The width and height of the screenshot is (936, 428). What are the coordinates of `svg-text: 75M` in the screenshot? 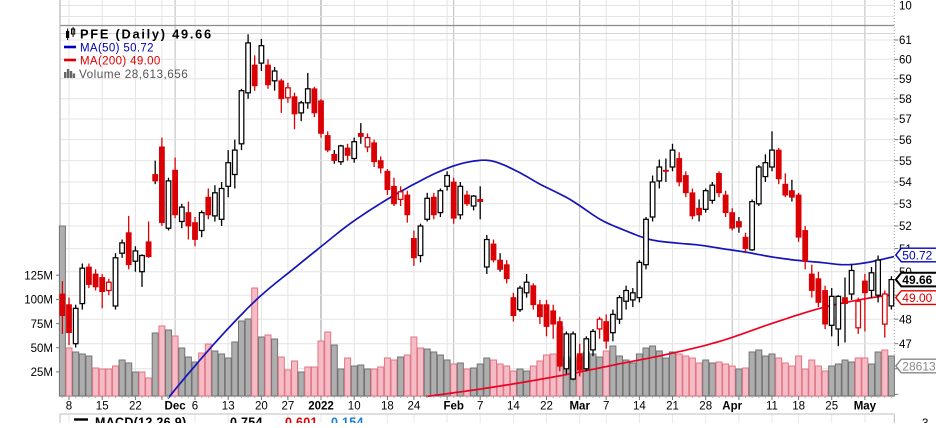 It's located at (42, 325).